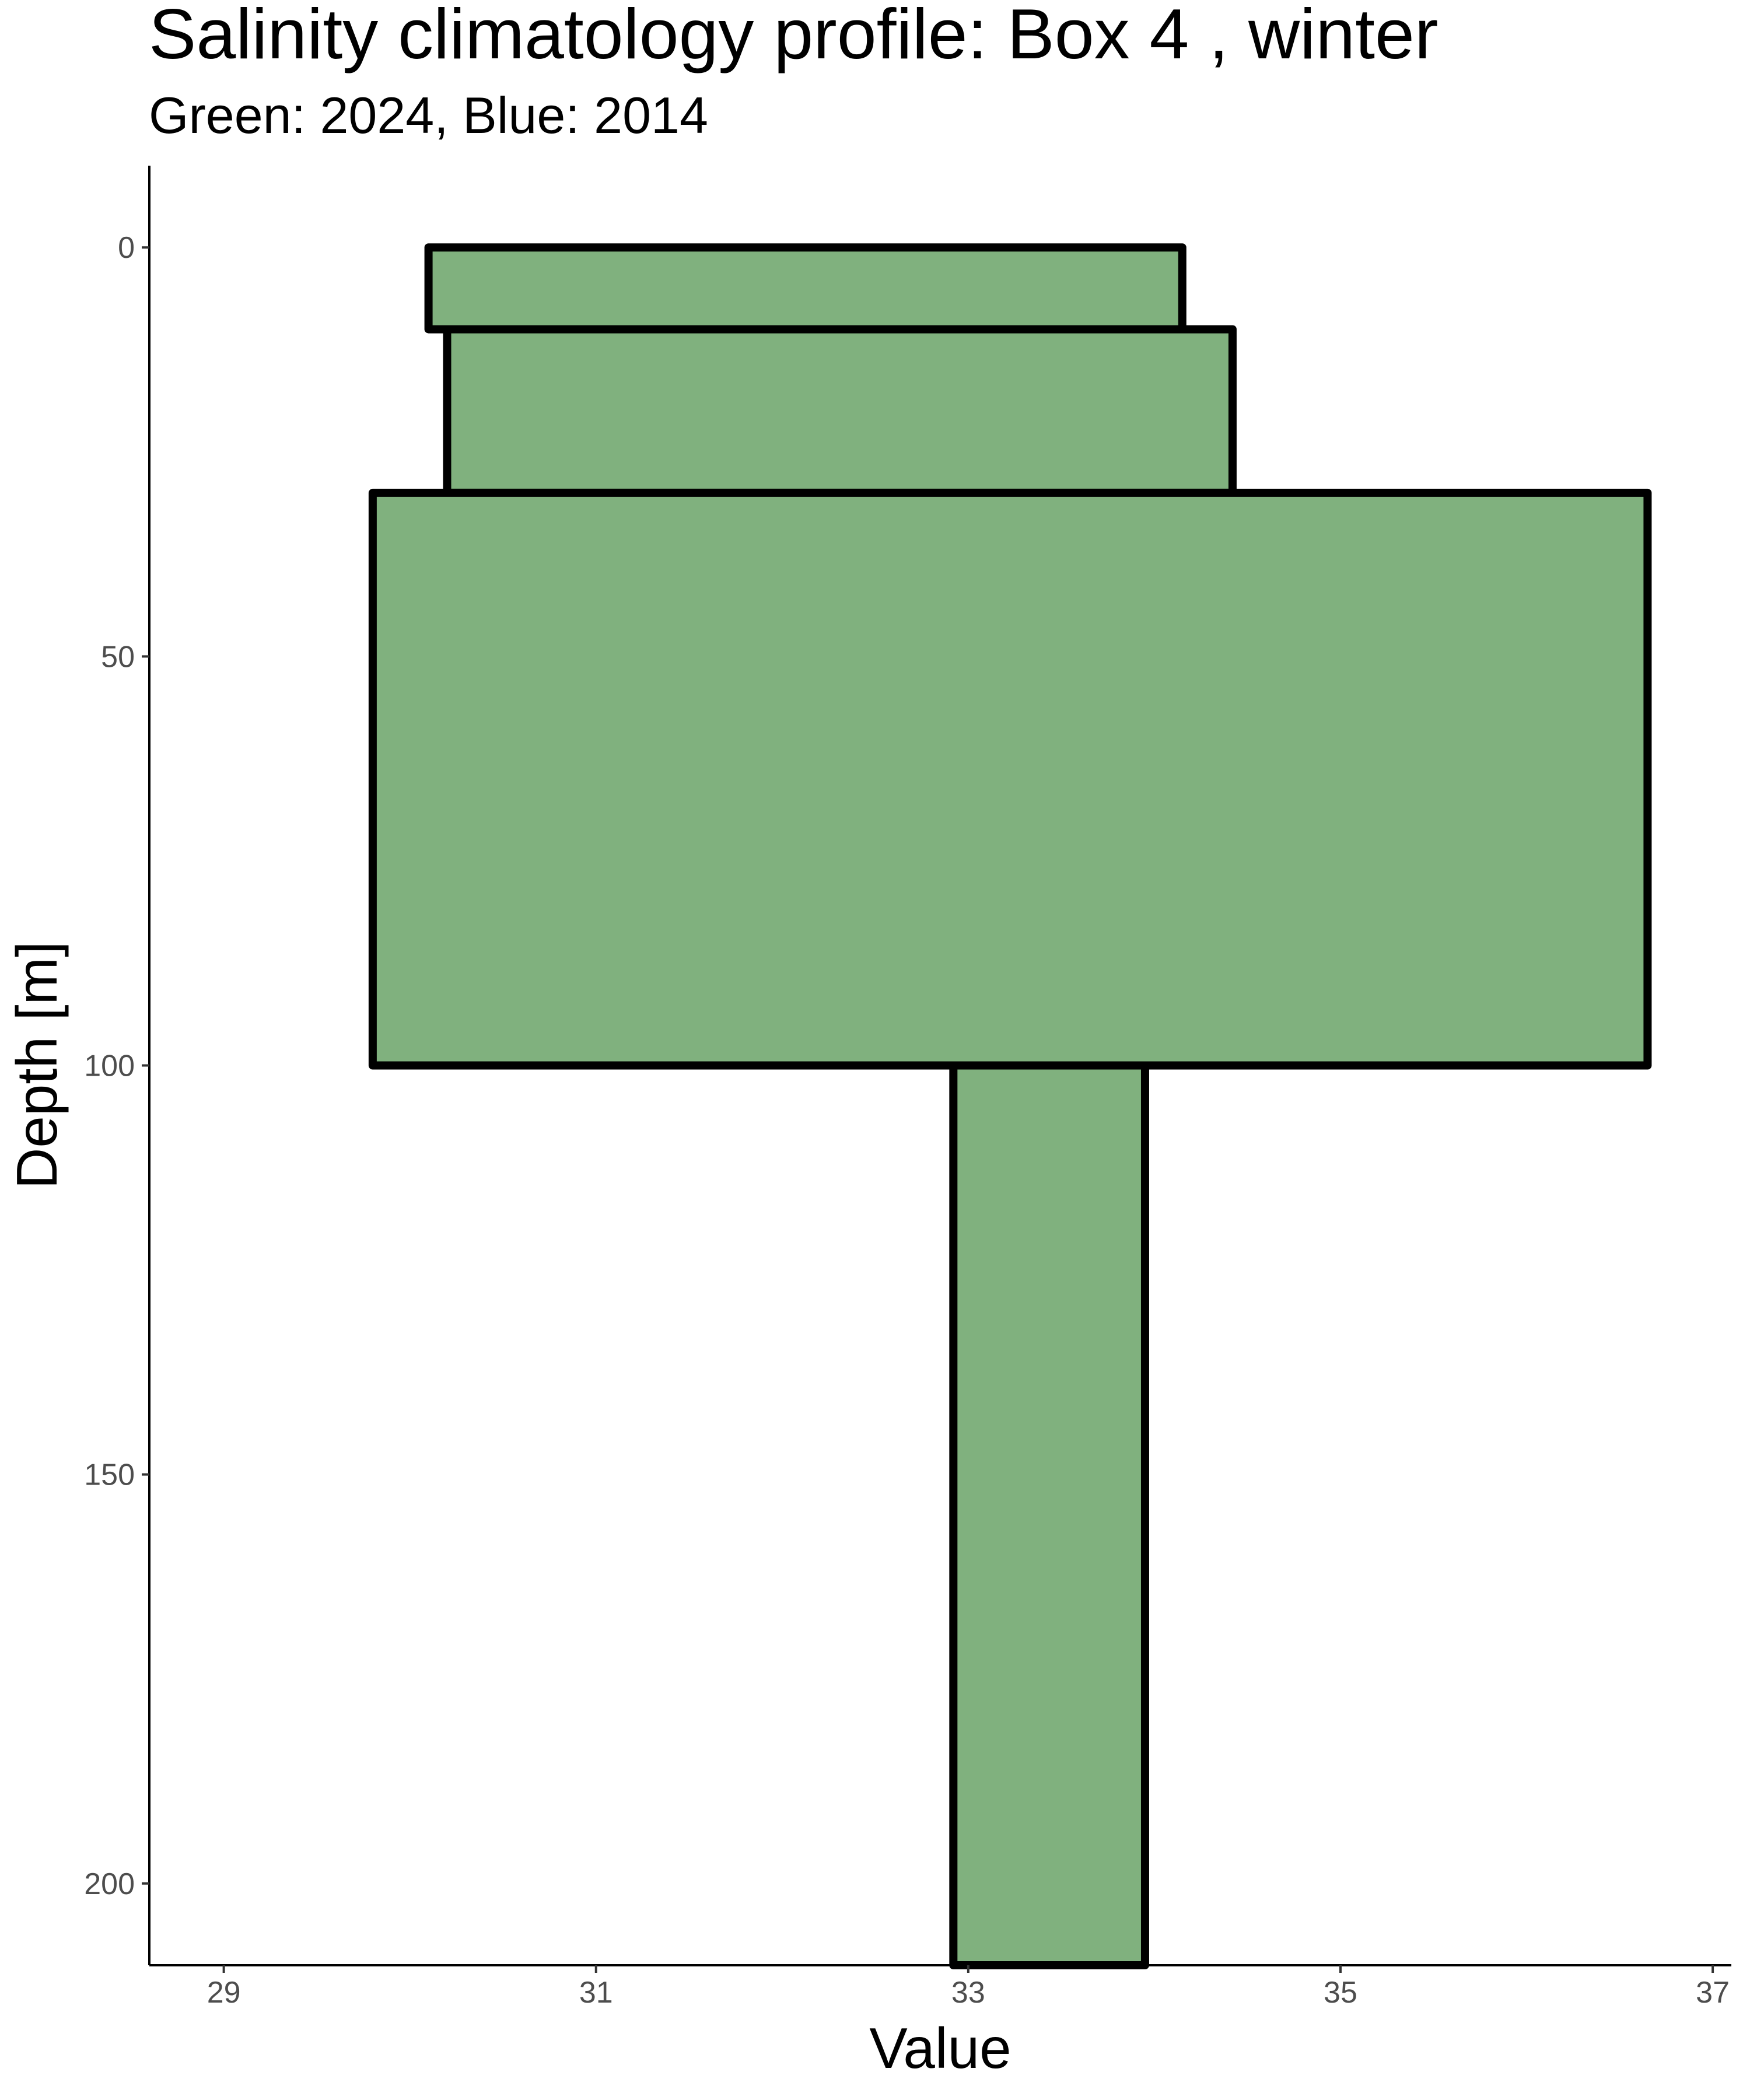 The image size is (1750, 2100). Describe the element at coordinates (428, 115) in the screenshot. I see `chart-subtitle: Green: 2024, Blue: 2014` at that location.